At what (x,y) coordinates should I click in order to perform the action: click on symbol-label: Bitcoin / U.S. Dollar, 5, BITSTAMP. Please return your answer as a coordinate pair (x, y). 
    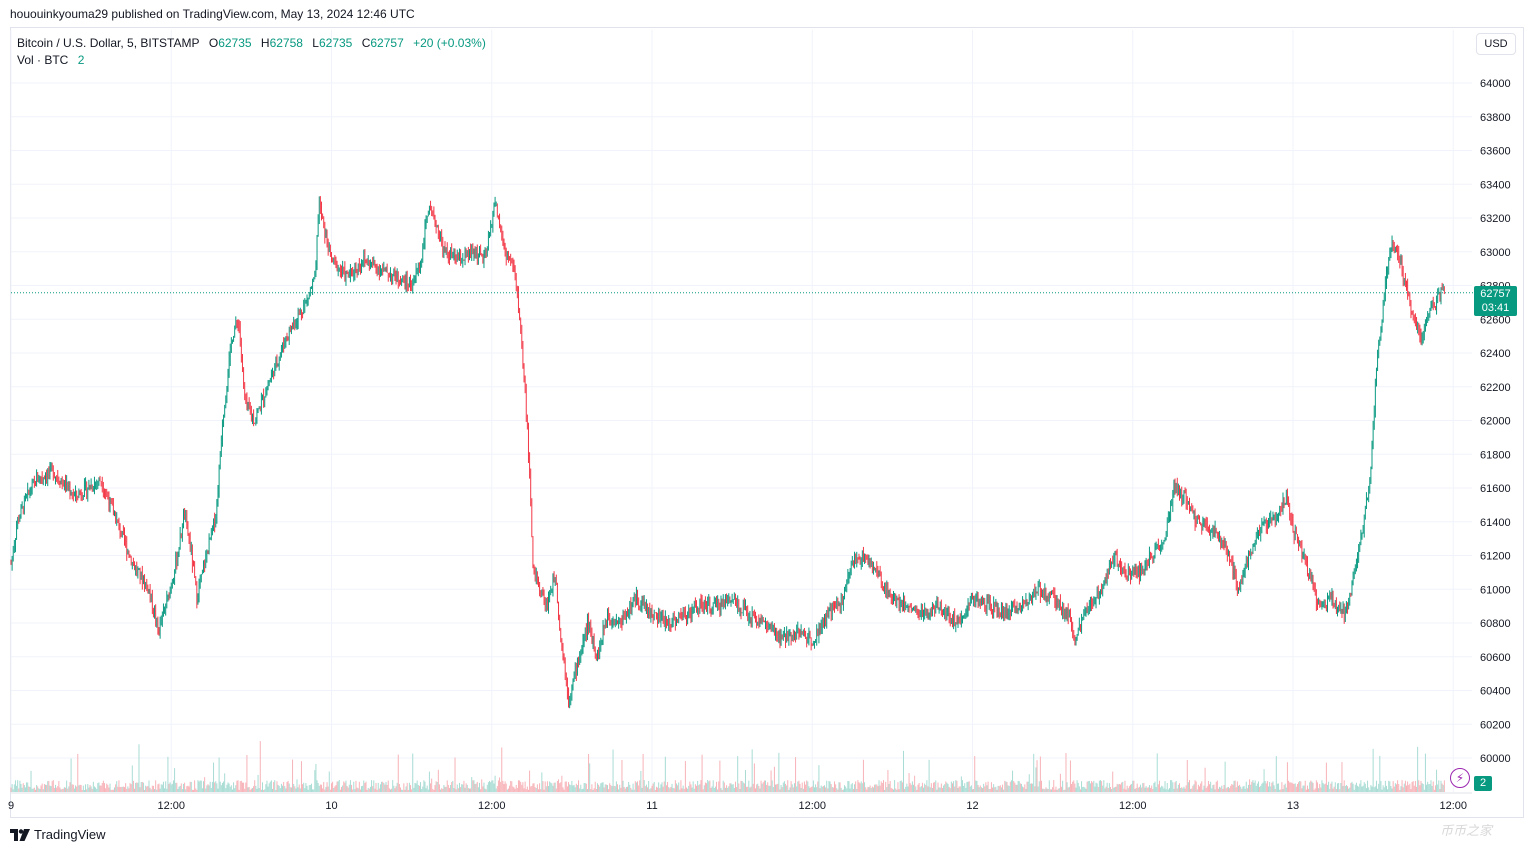
    Looking at the image, I should click on (108, 43).